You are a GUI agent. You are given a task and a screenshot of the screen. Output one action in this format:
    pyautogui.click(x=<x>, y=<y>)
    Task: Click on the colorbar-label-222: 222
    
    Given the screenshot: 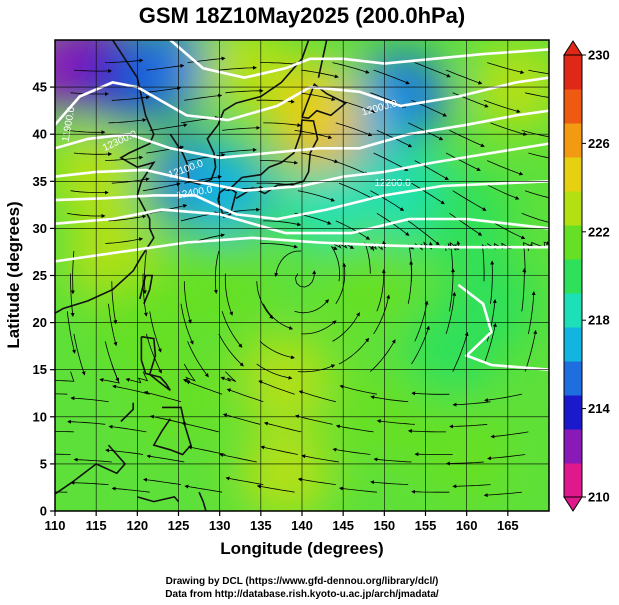 What is the action you would take?
    pyautogui.click(x=599, y=231)
    